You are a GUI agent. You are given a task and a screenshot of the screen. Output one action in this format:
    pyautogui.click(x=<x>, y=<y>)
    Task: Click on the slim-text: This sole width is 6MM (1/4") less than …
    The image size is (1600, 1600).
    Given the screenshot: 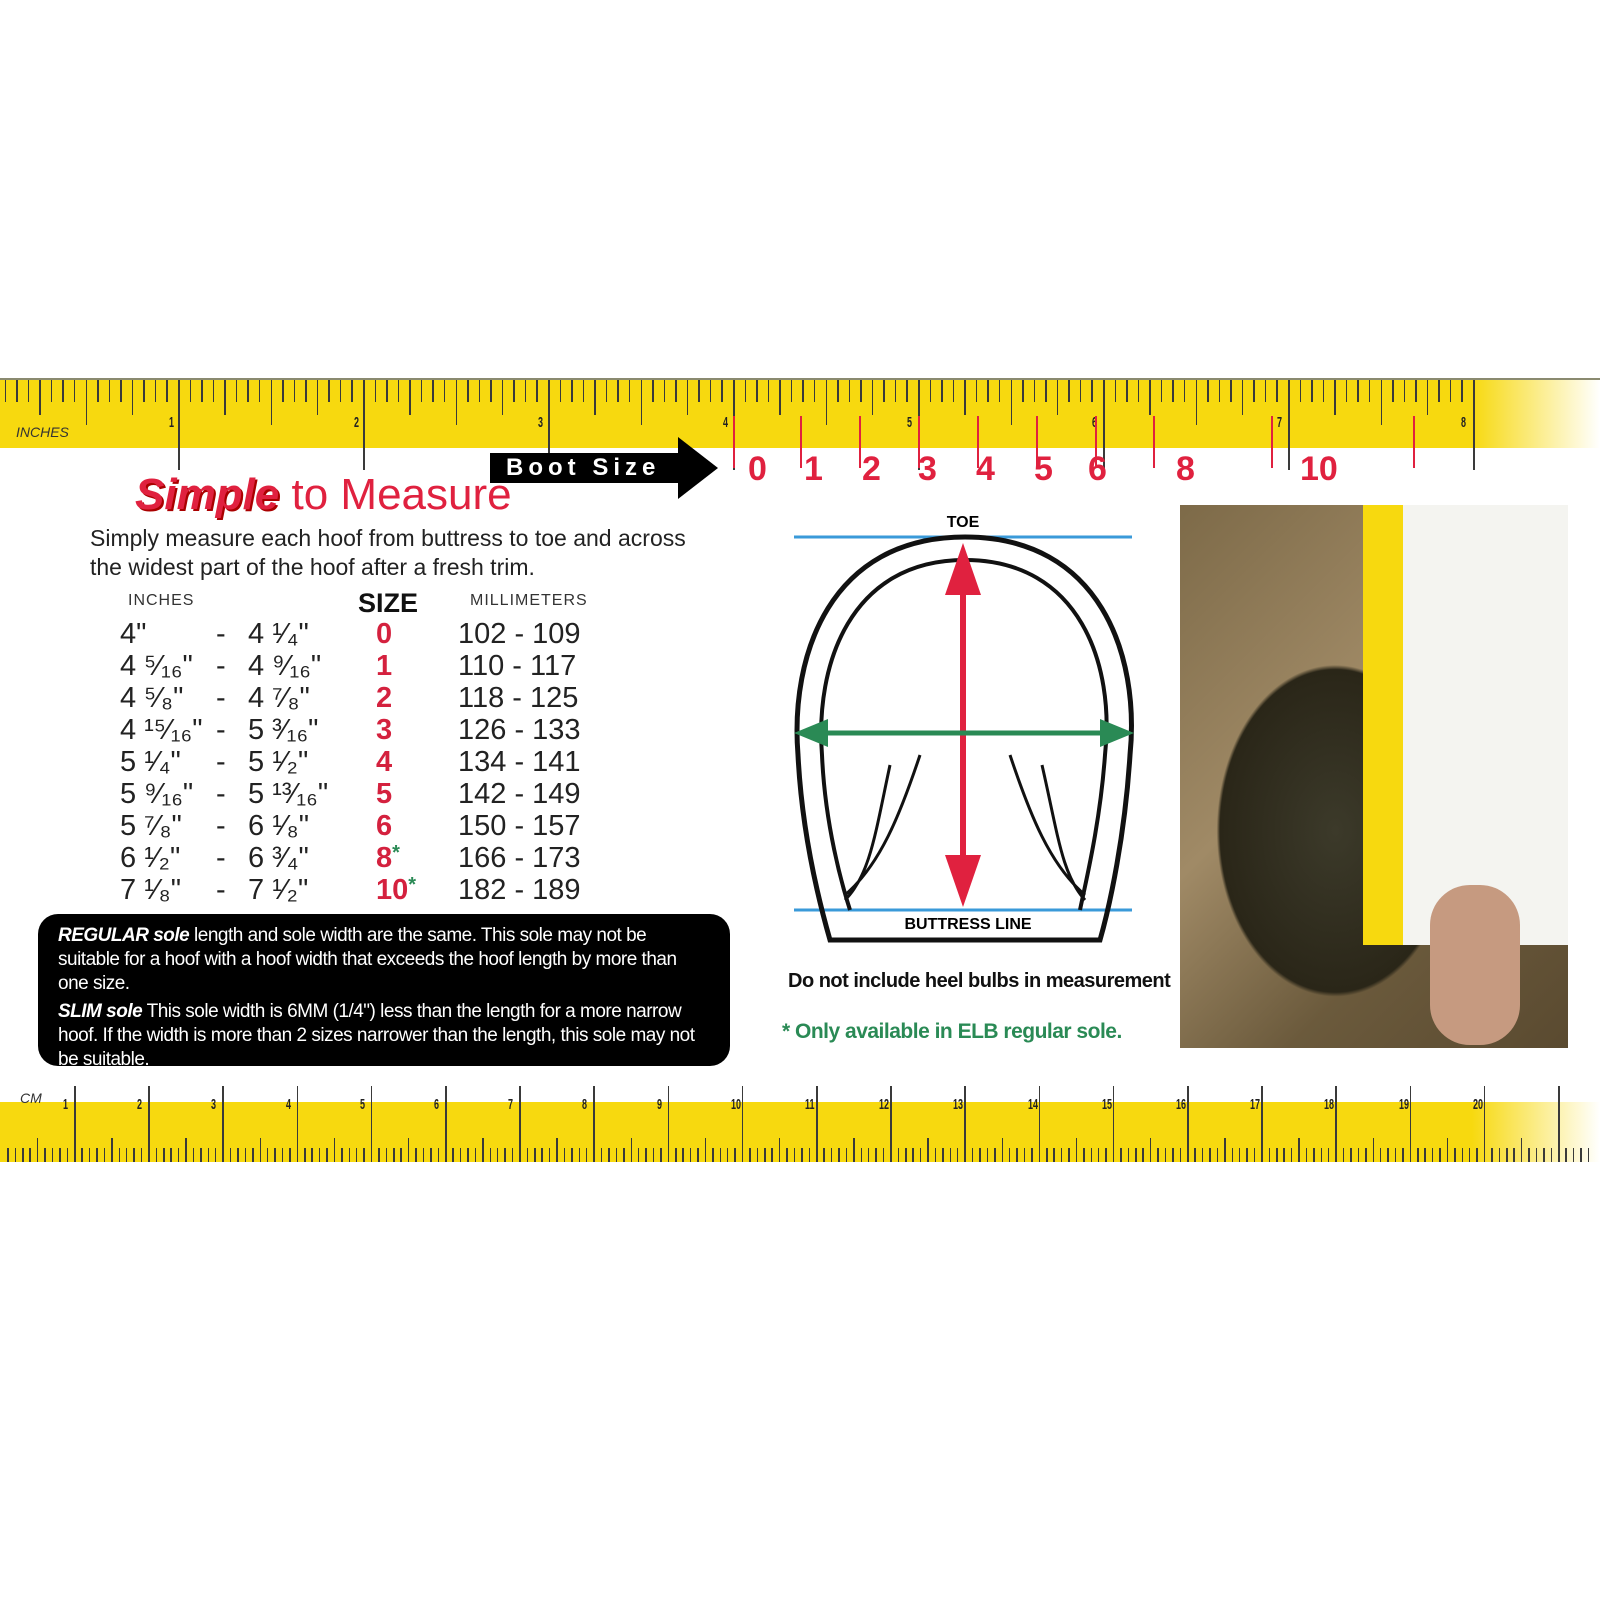 What is the action you would take?
    pyautogui.click(x=376, y=1035)
    